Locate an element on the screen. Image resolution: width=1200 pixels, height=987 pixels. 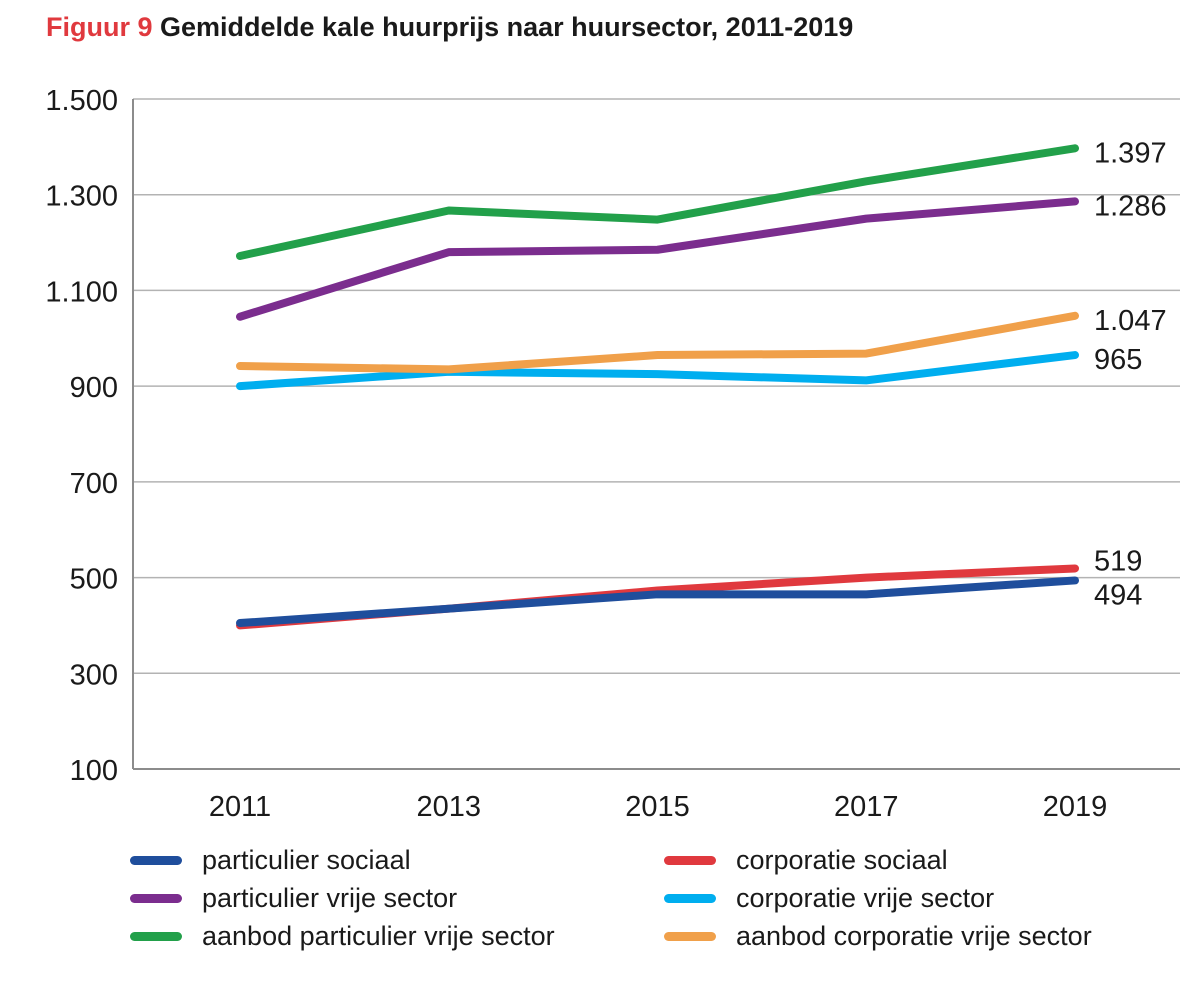
legend-item: corporatie sociaal is located at coordinates (806, 860).